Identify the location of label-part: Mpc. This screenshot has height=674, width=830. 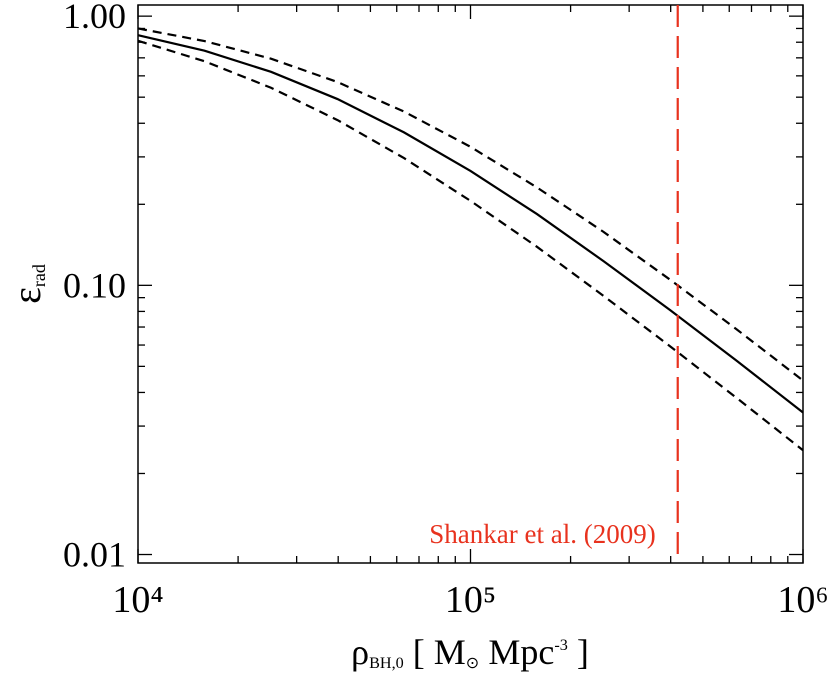
(516, 652).